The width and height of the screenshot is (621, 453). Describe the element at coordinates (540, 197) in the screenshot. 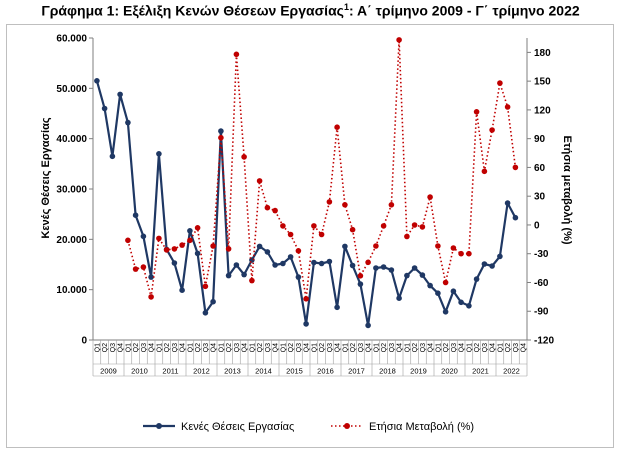

I see `right-axis-ticks: -120 -90 -60 -30 0 30 60 90 120 150 180` at that location.